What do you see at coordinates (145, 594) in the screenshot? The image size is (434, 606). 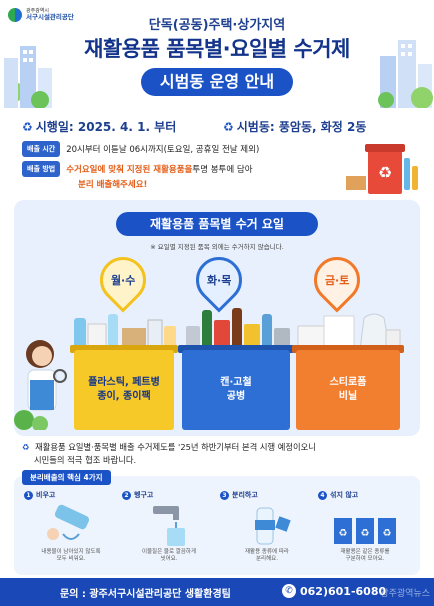 I see `contact-label: 문의 : 광주서구시설관리공단 생활환경팀` at bounding box center [145, 594].